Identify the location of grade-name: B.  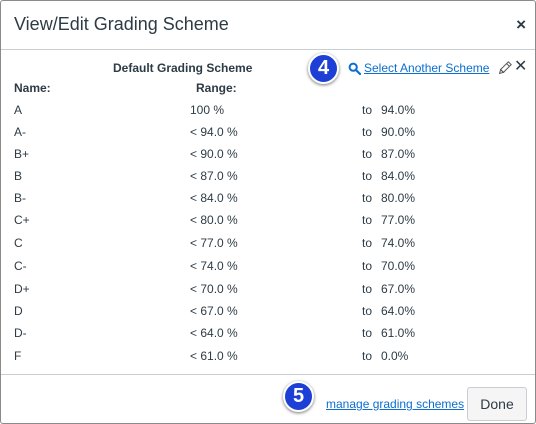
(18, 176).